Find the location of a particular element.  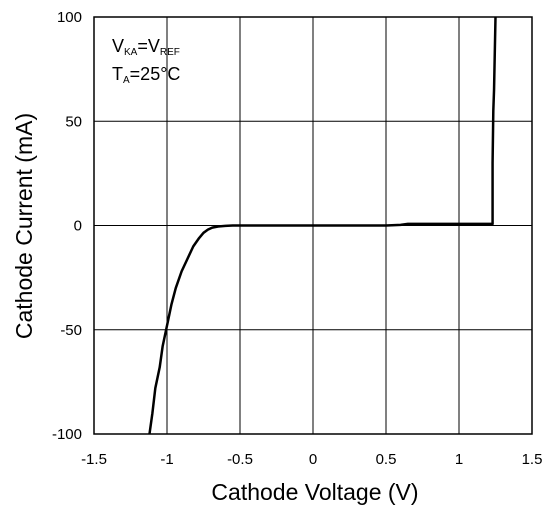

annotation-condition-ta: TA=25°C is located at coordinates (146, 75).